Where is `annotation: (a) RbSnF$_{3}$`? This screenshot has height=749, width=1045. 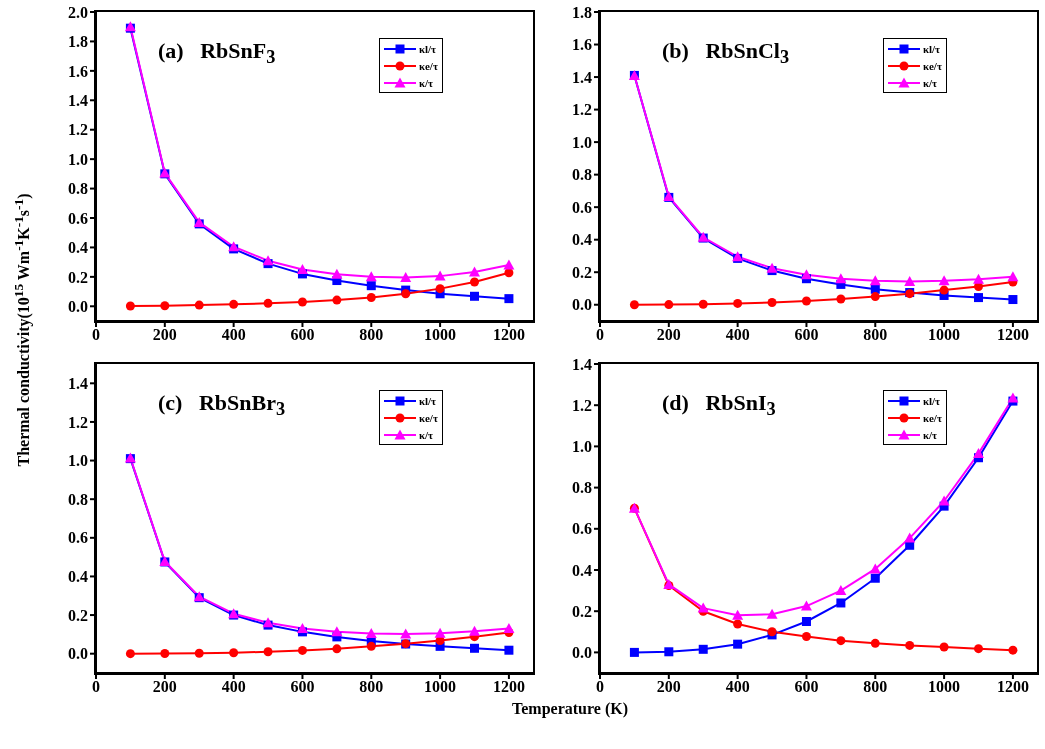
annotation: (a) RbSnF$_{3}$ is located at coordinates (217, 53).